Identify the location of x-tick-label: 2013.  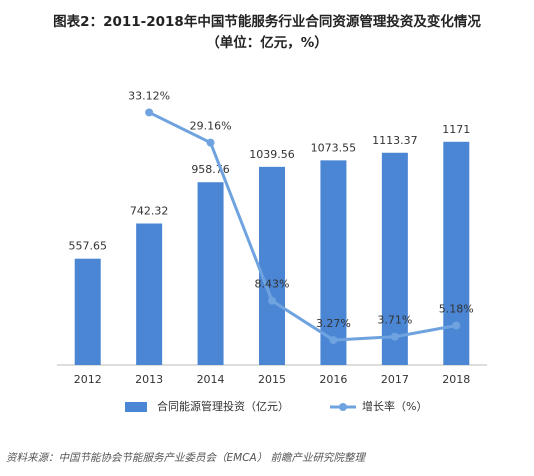
(149, 379).